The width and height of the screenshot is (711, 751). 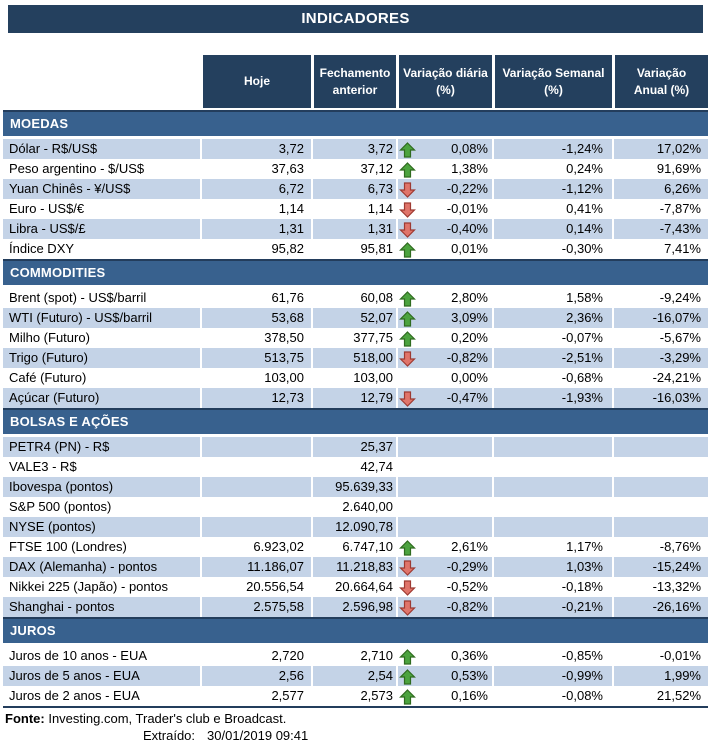 What do you see at coordinates (660, 527) in the screenshot?
I see `variacao-anual-value` at bounding box center [660, 527].